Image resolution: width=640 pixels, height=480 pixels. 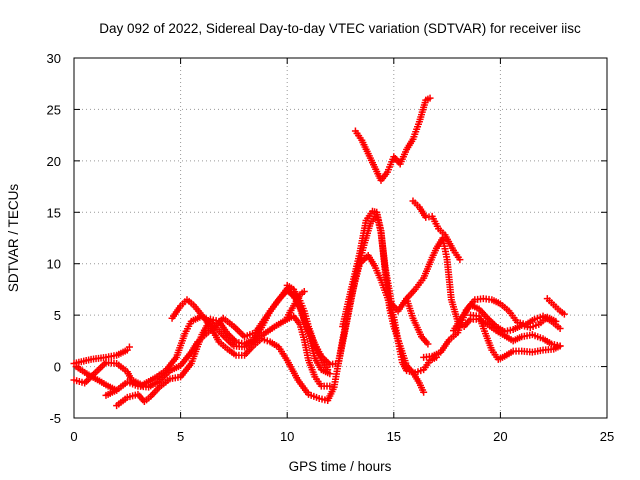 I want to click on y-tick-label: 15, so click(x=54, y=212).